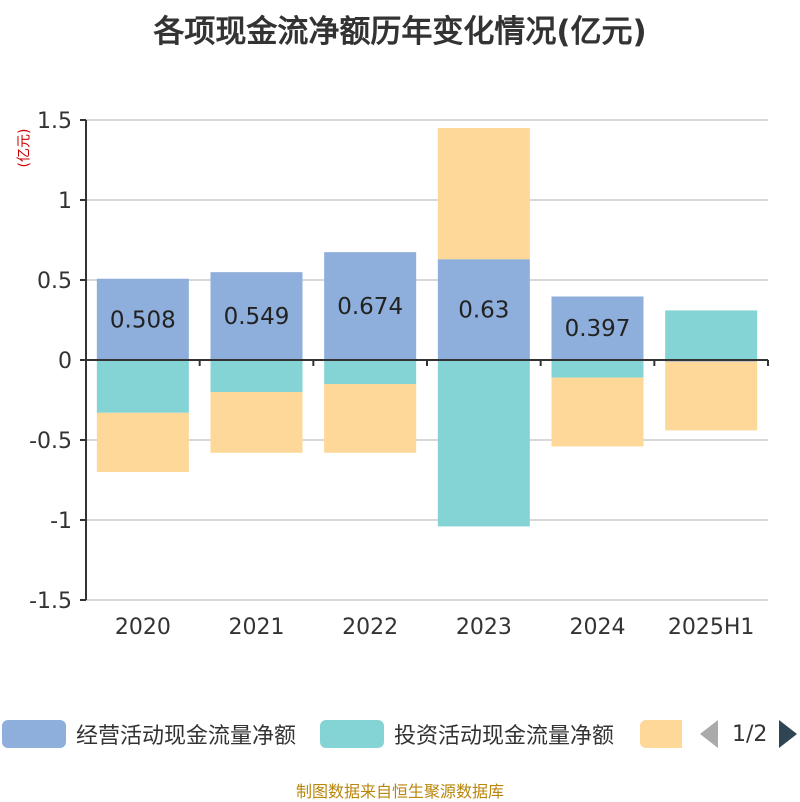 The width and height of the screenshot is (800, 802). Describe the element at coordinates (34, 734) in the screenshot. I see `legend-swatch-operating` at that location.